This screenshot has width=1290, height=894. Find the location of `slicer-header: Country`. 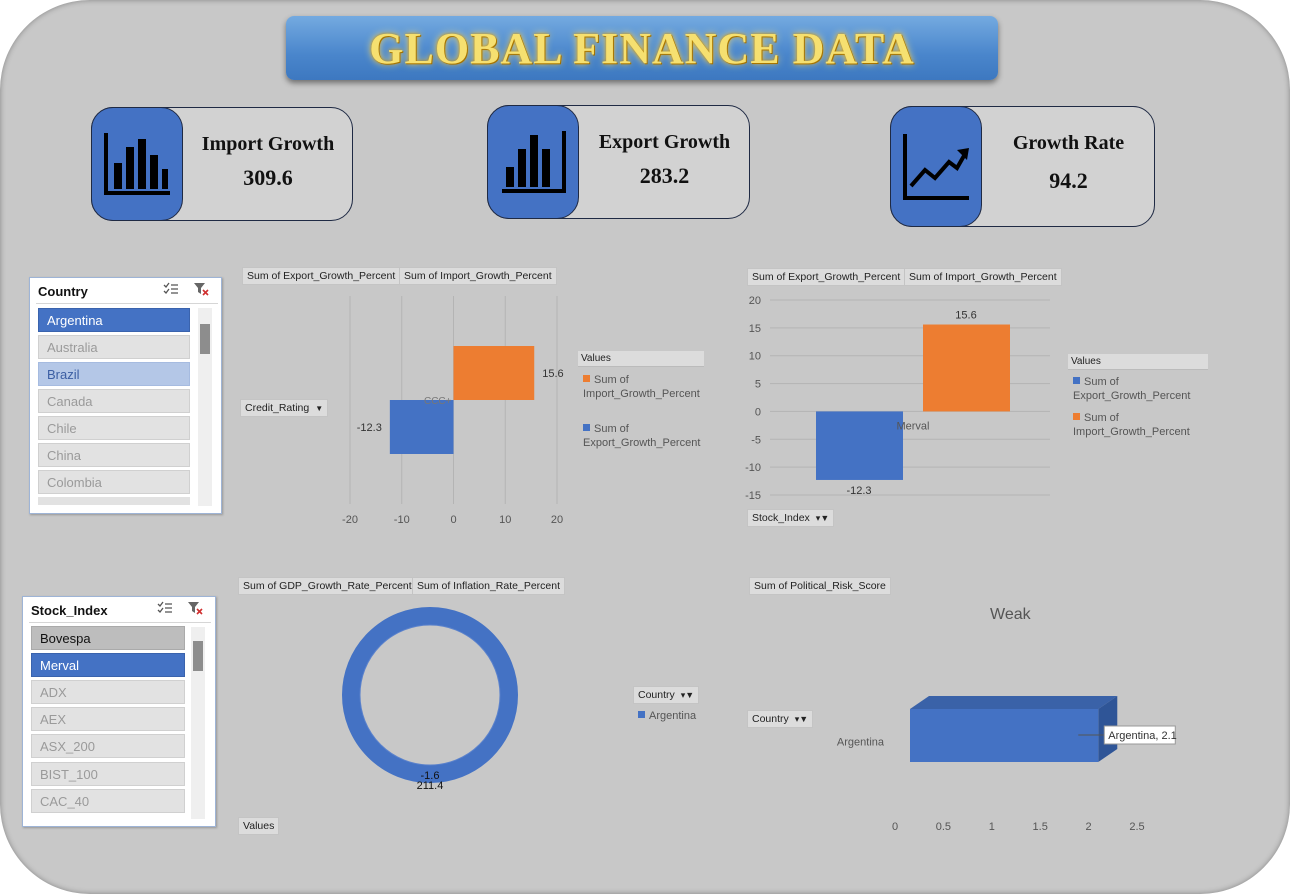

slicer-header: Country is located at coordinates (63, 291).